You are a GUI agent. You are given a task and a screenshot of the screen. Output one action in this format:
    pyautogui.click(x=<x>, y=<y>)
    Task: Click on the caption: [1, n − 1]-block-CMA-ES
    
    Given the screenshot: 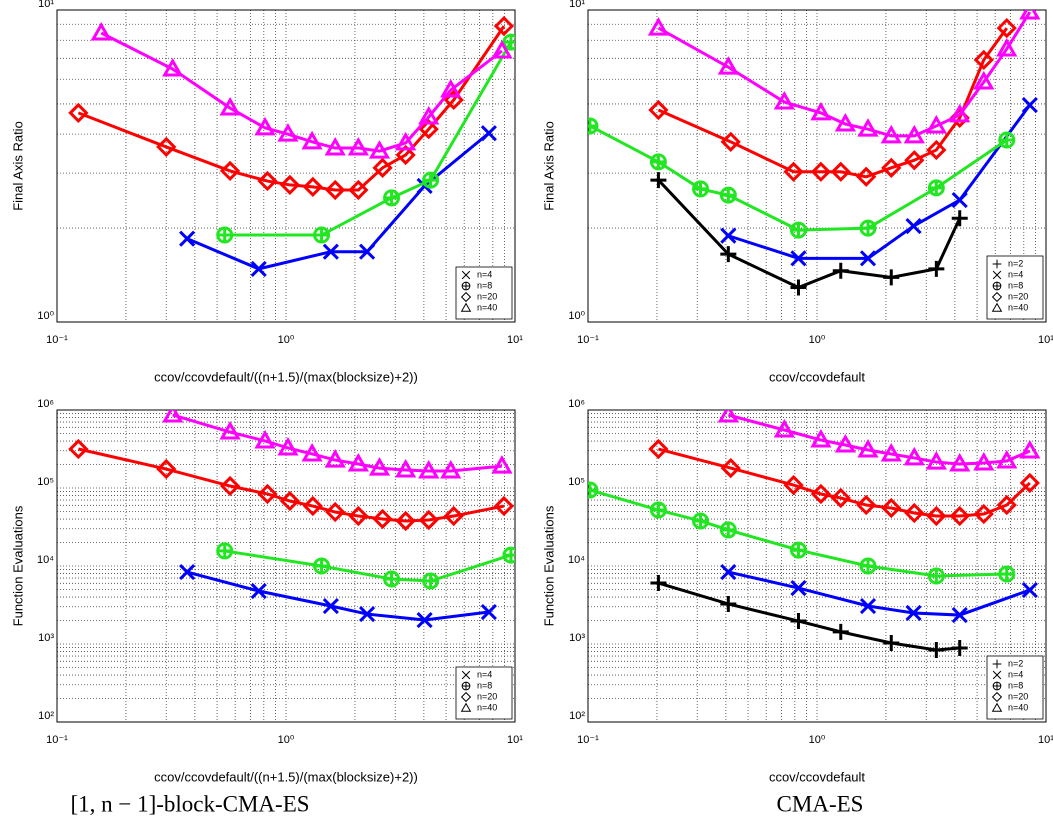 What is the action you would take?
    pyautogui.click(x=189, y=803)
    